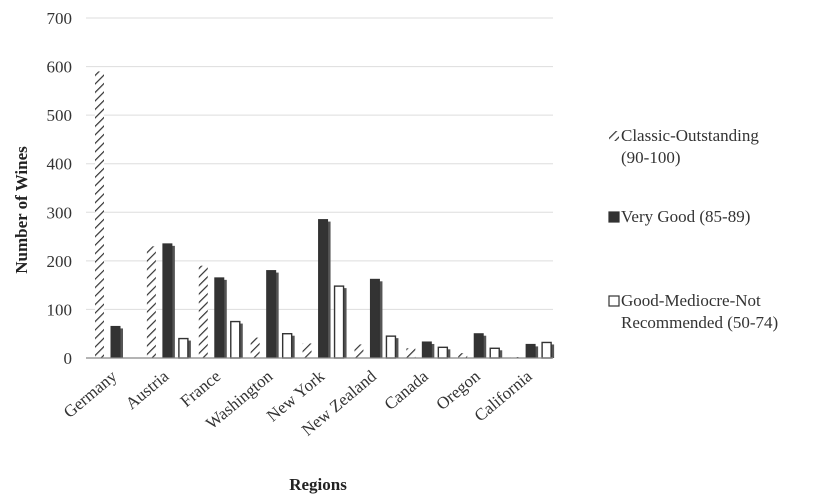 Image resolution: width=820 pixels, height=504 pixels. I want to click on y-tick-label-100: 100, so click(60, 309).